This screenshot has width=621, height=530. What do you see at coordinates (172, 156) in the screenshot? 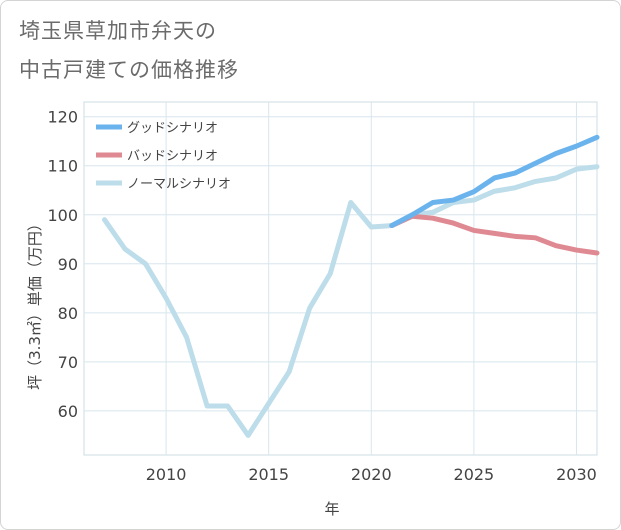
I see `legend-label: バッドシナリオ` at bounding box center [172, 156].